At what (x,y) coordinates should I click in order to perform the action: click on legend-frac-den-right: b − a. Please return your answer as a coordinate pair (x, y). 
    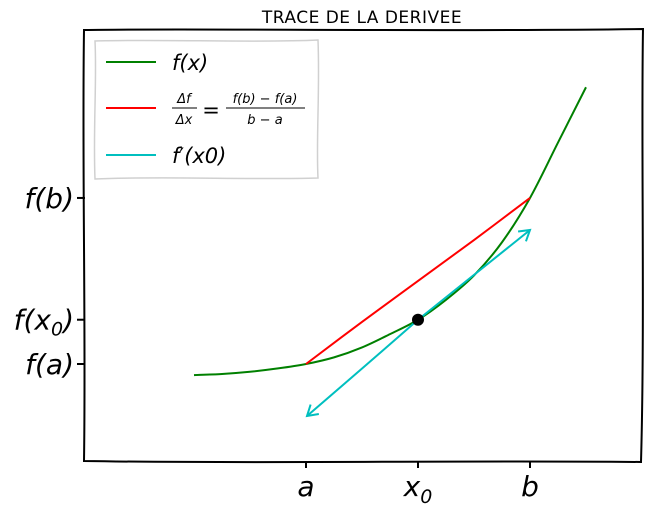
    Looking at the image, I should click on (264, 120).